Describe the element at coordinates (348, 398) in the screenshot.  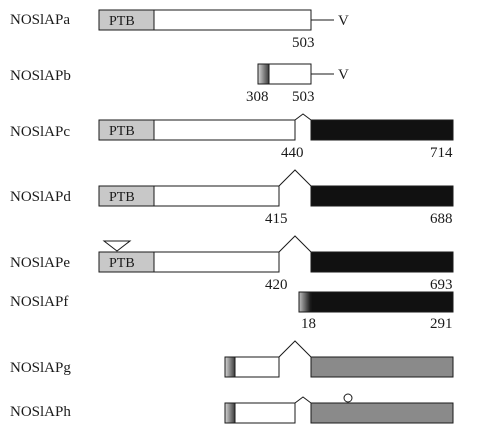
I see `circle-marker-h` at that location.